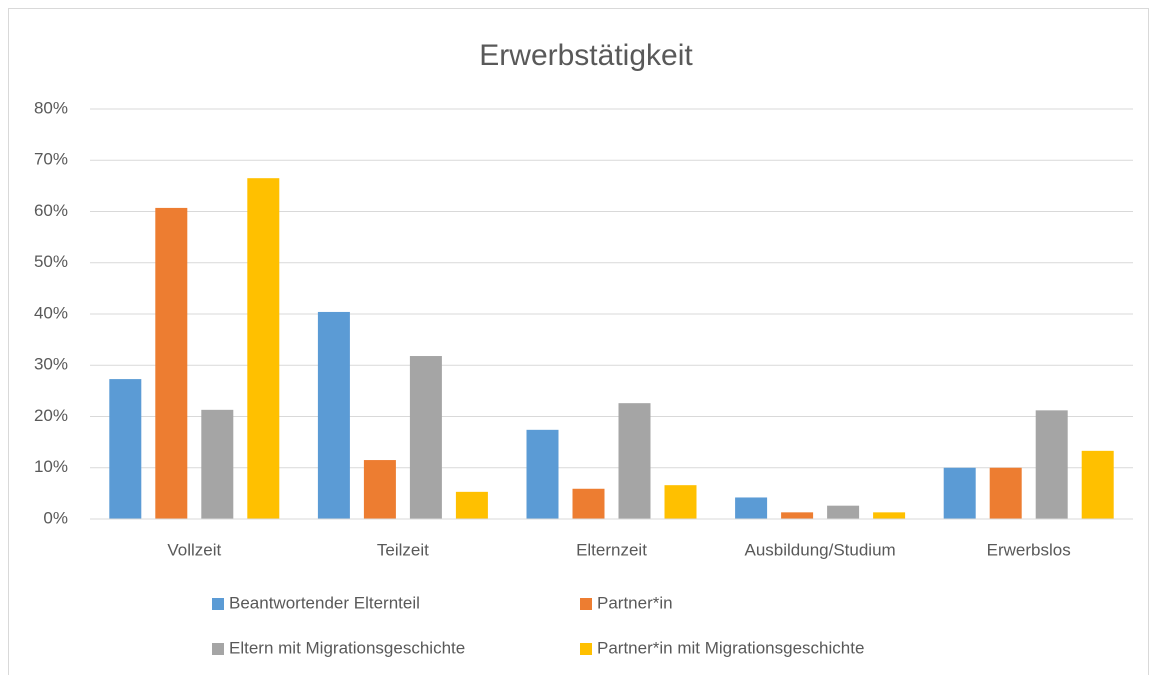  What do you see at coordinates (194, 549) in the screenshot?
I see `x-tick-label: Vollzeit` at bounding box center [194, 549].